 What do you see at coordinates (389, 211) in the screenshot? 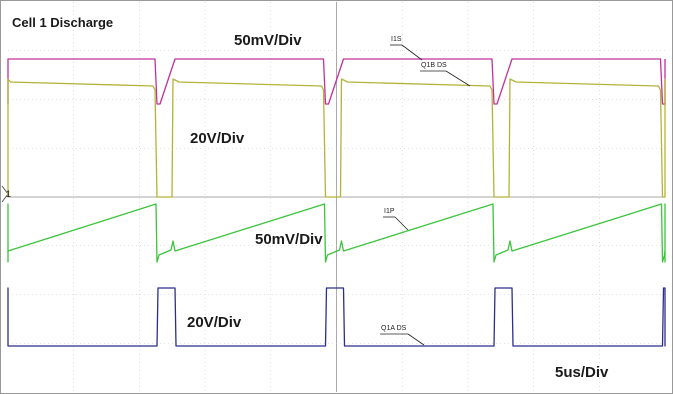
I see `trace-tag-i1p: I1P` at bounding box center [389, 211].